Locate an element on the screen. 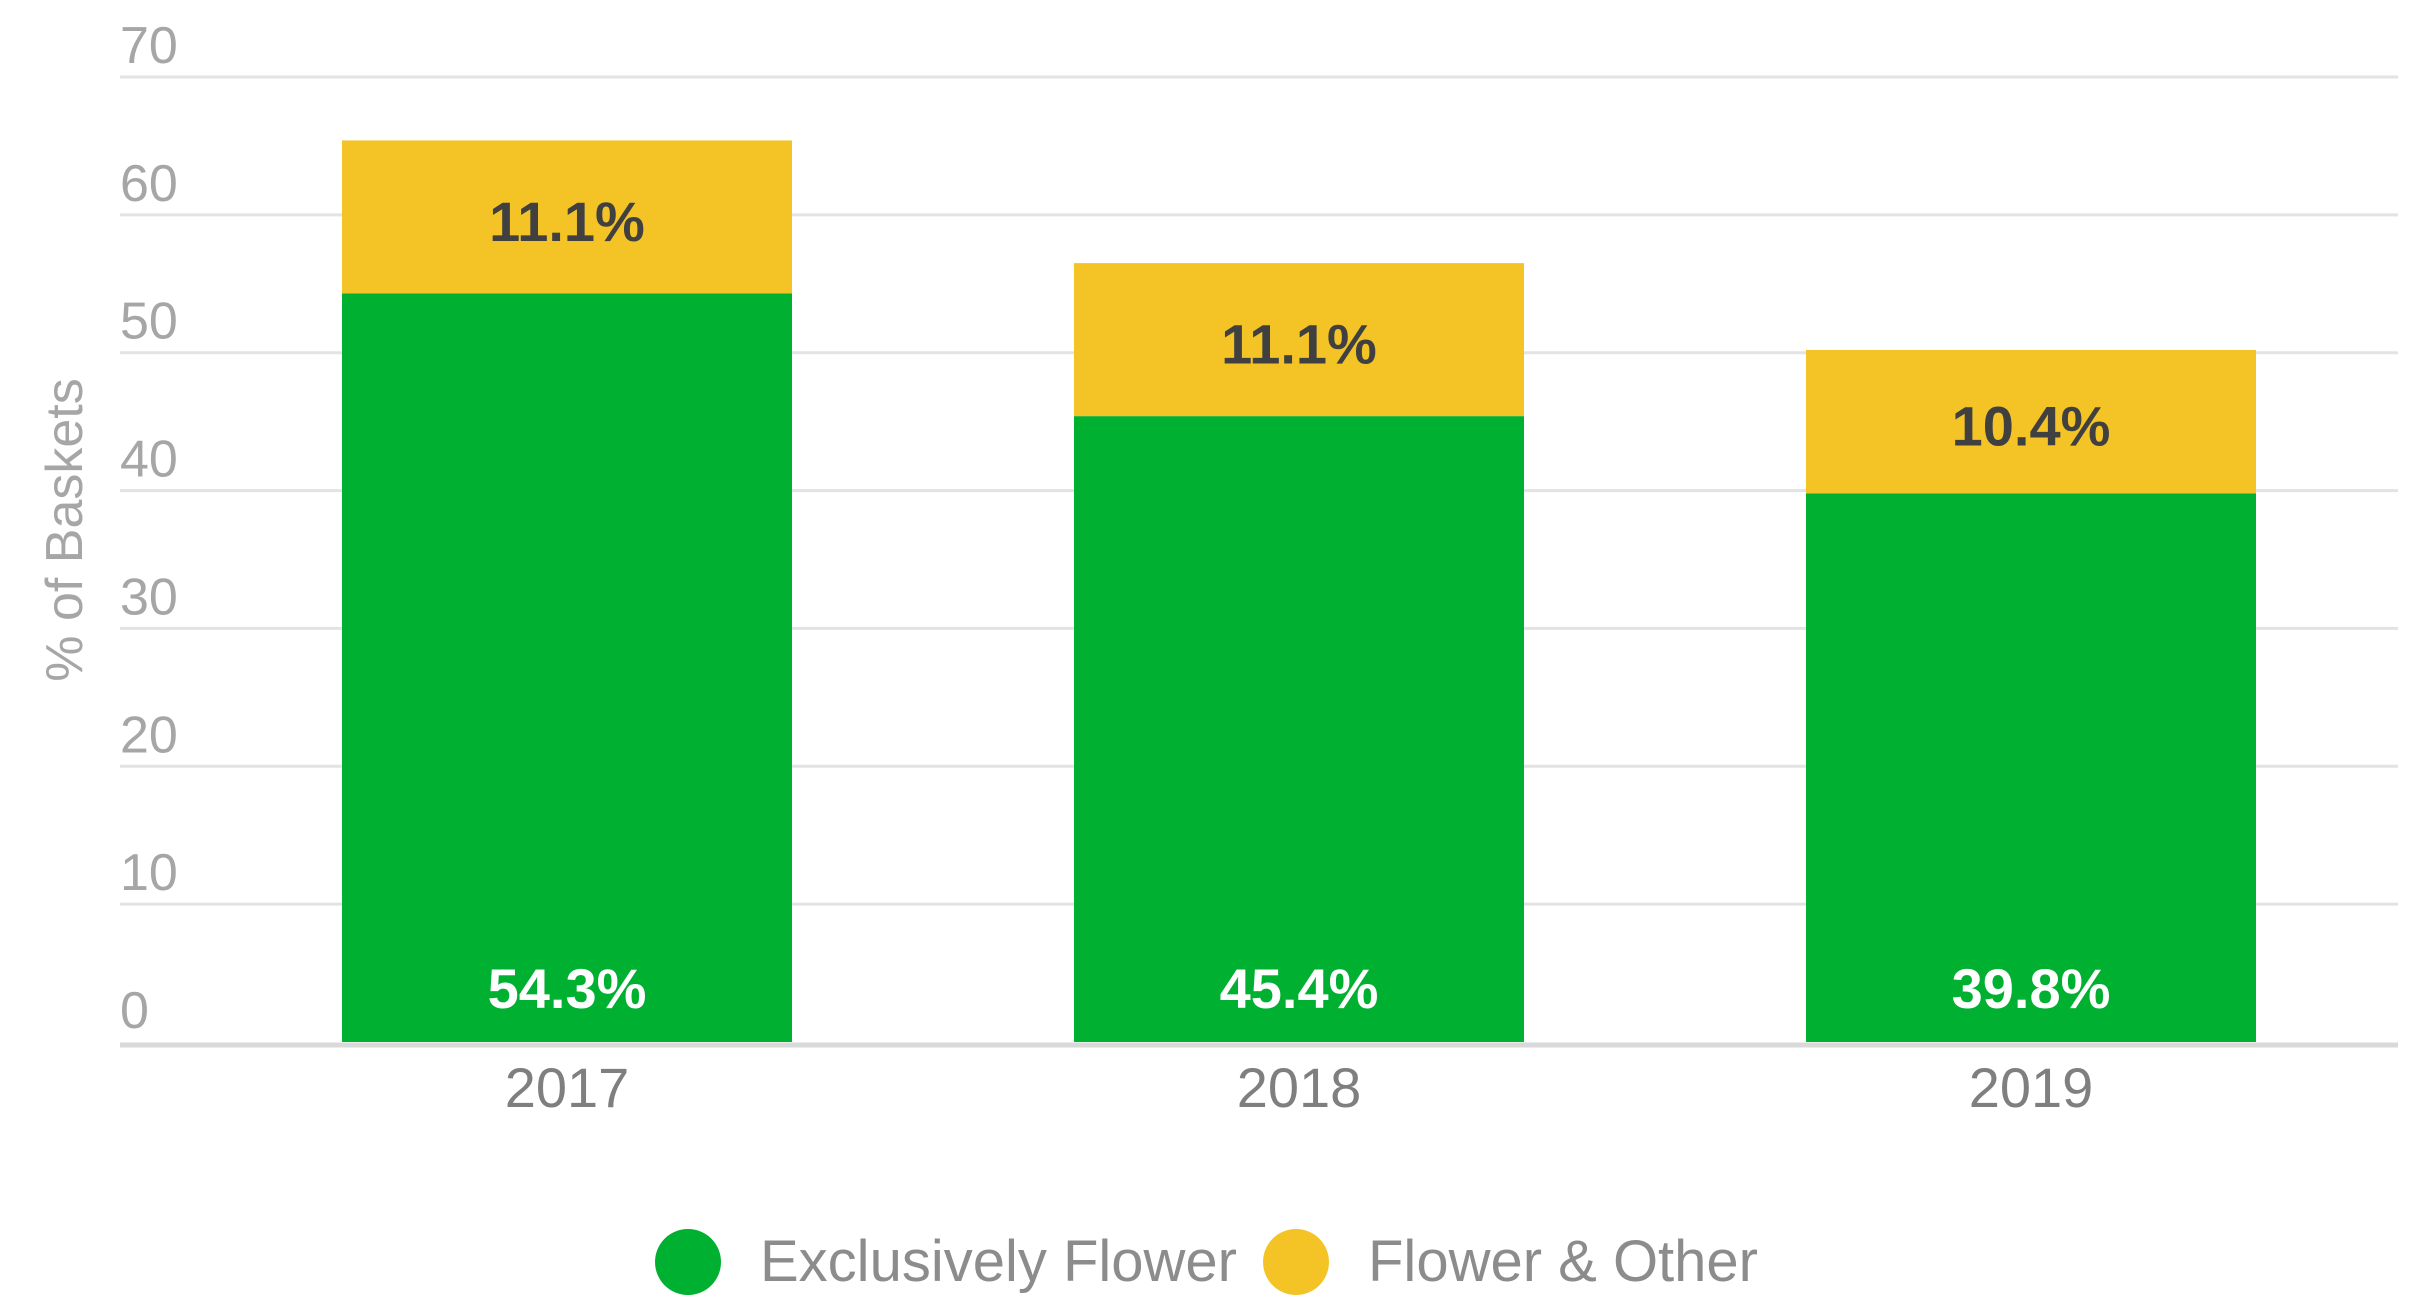  legend-label: Exclusively Flower is located at coordinates (998, 1261).